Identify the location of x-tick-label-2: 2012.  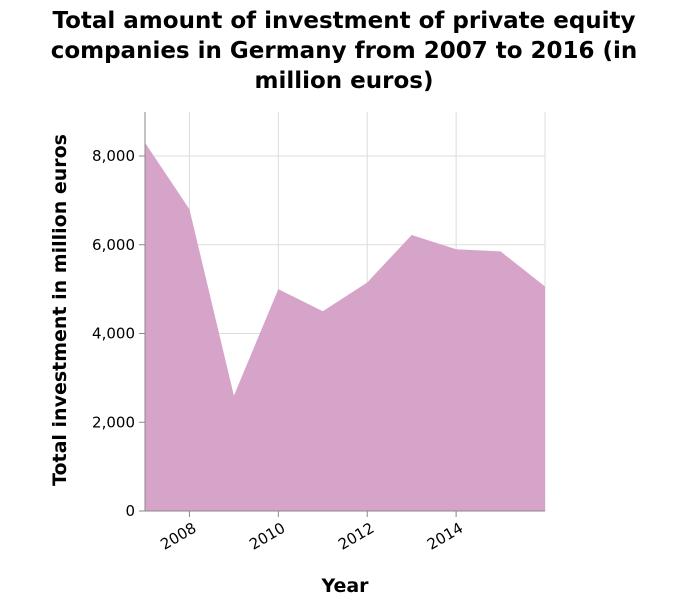
(356, 536).